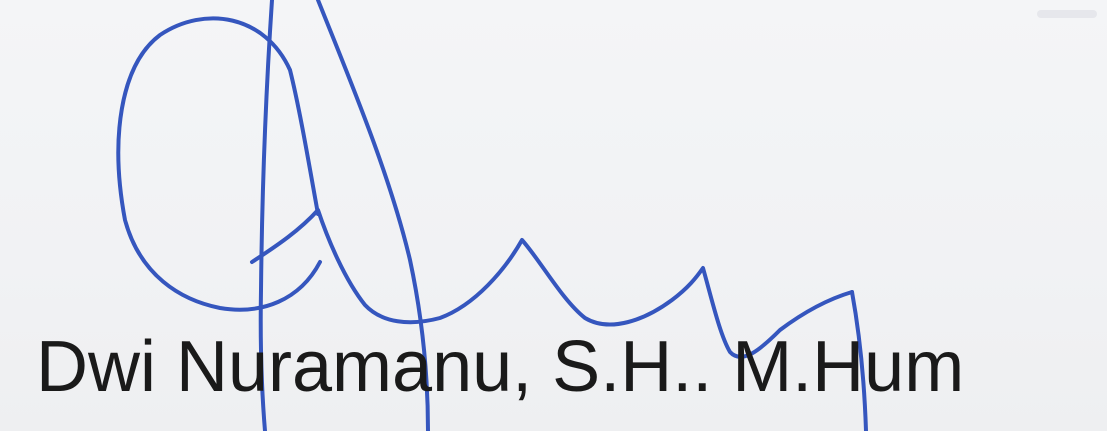  What do you see at coordinates (859, 360) in the screenshot?
I see `signature-final-stroke` at bounding box center [859, 360].